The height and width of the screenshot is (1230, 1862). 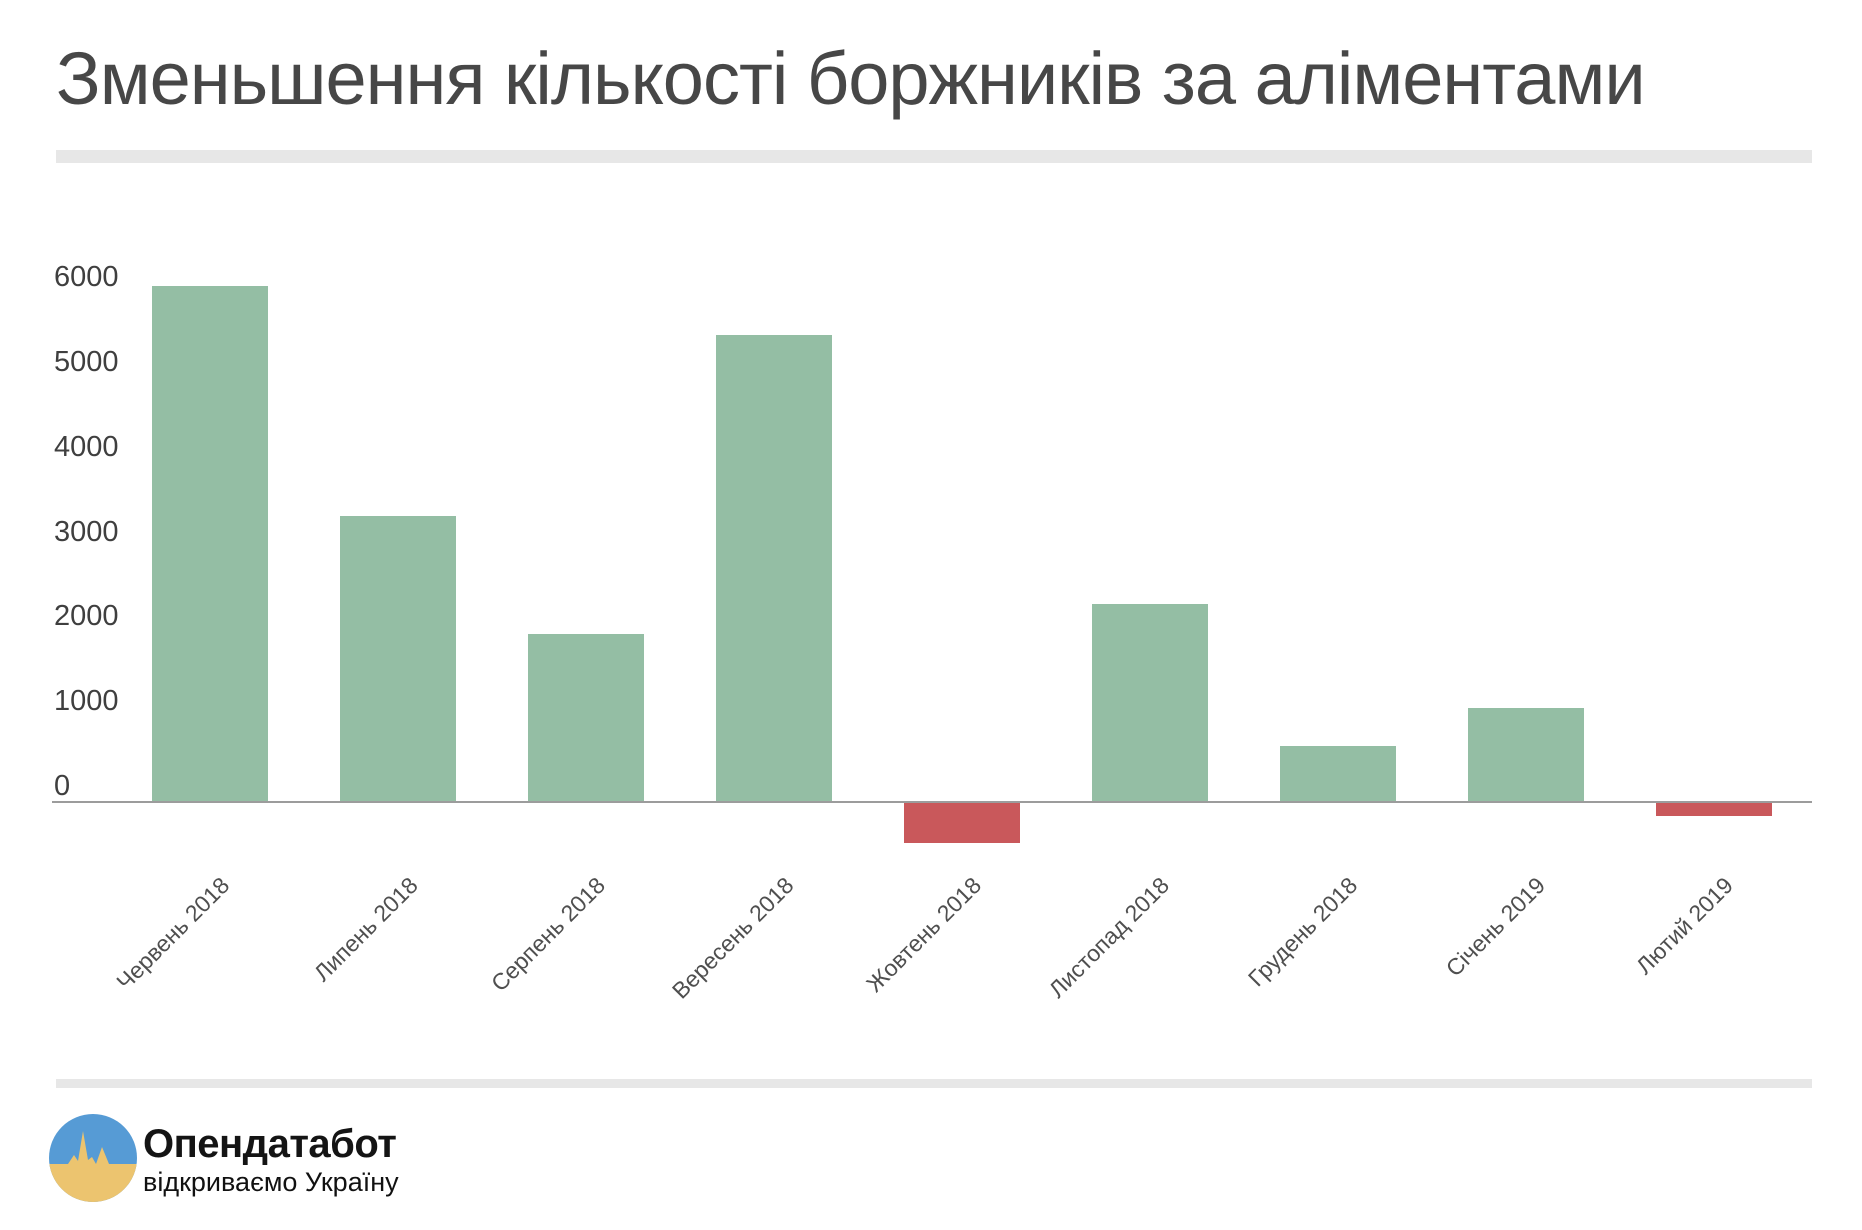 I want to click on y-axis-tick-label: 3000, so click(x=86, y=531).